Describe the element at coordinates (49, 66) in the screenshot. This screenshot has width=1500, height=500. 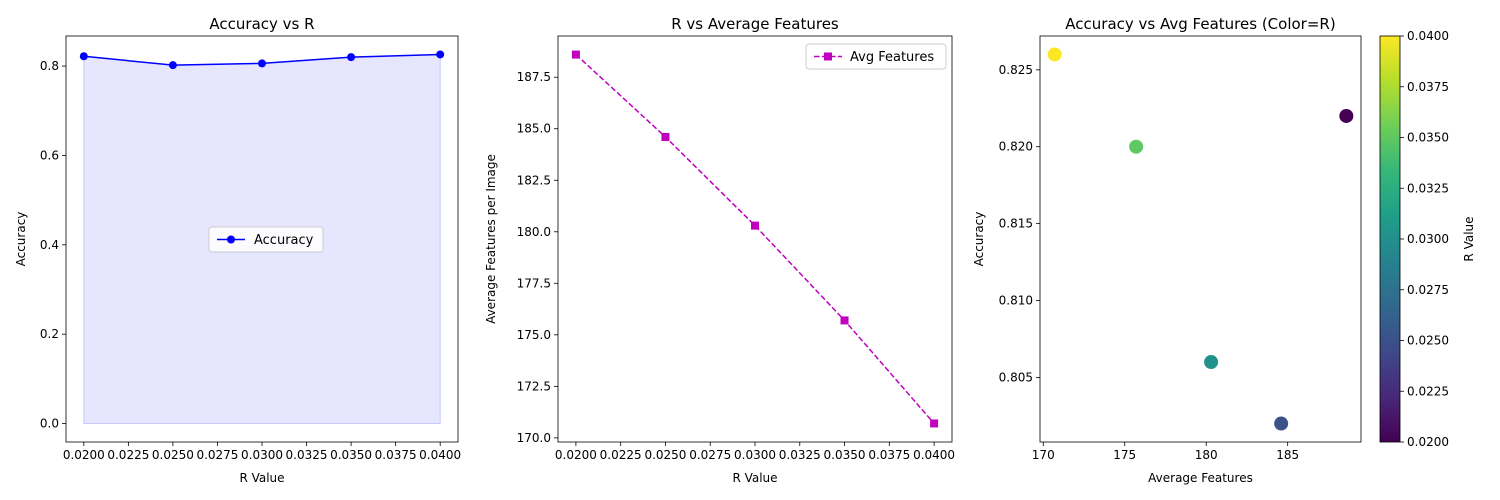
I see `y-tick-label: 0.8` at that location.